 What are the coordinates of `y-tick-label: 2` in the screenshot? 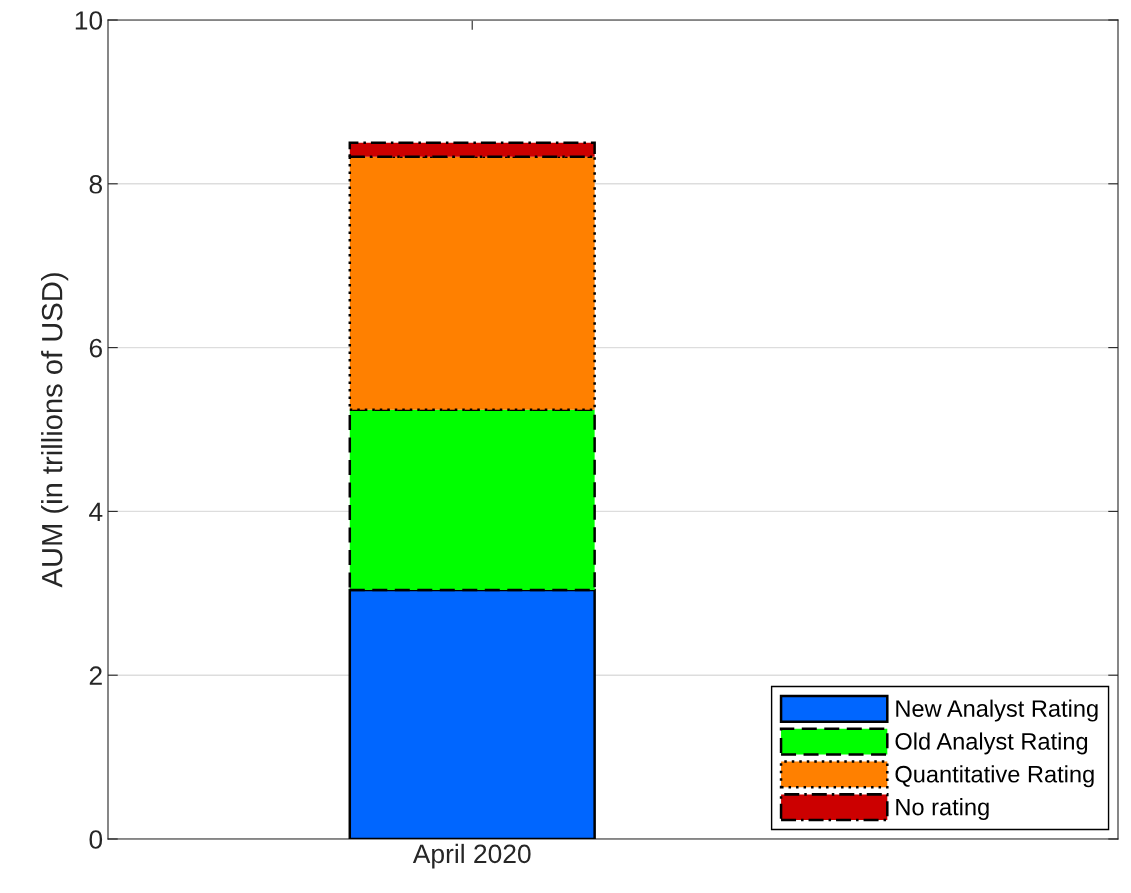 It's located at (95, 675).